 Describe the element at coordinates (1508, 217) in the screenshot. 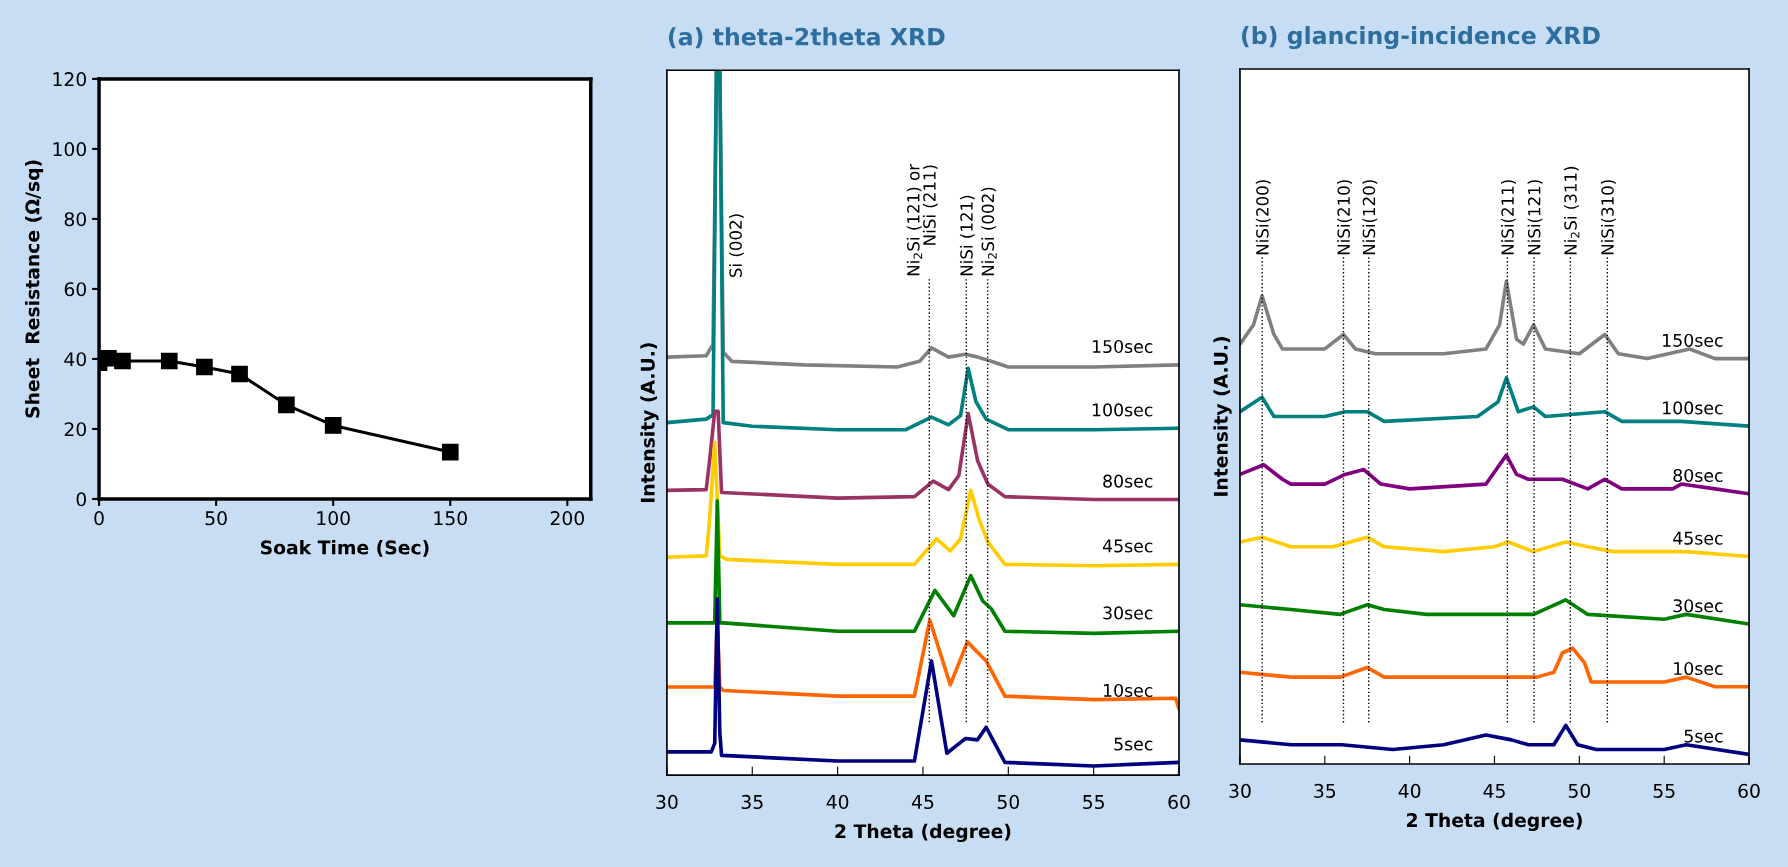

I see `ref-line-label: NiSi(211)` at that location.